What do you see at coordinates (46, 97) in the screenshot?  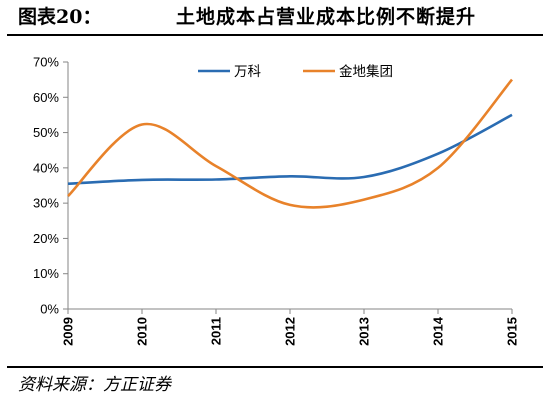 I see `y-tick-label: 60%` at bounding box center [46, 97].